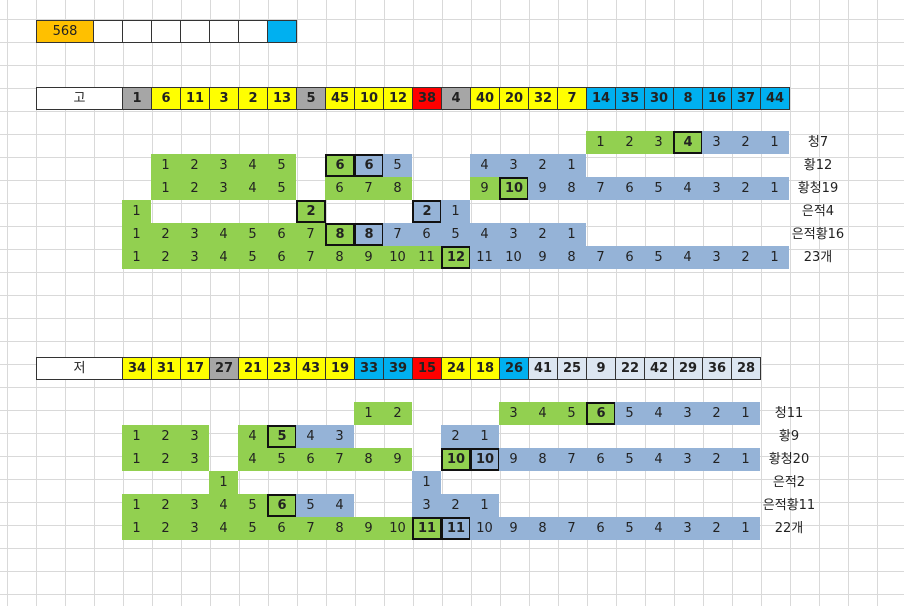  What do you see at coordinates (572, 368) in the screenshot?
I see `number-cell: 25` at bounding box center [572, 368].